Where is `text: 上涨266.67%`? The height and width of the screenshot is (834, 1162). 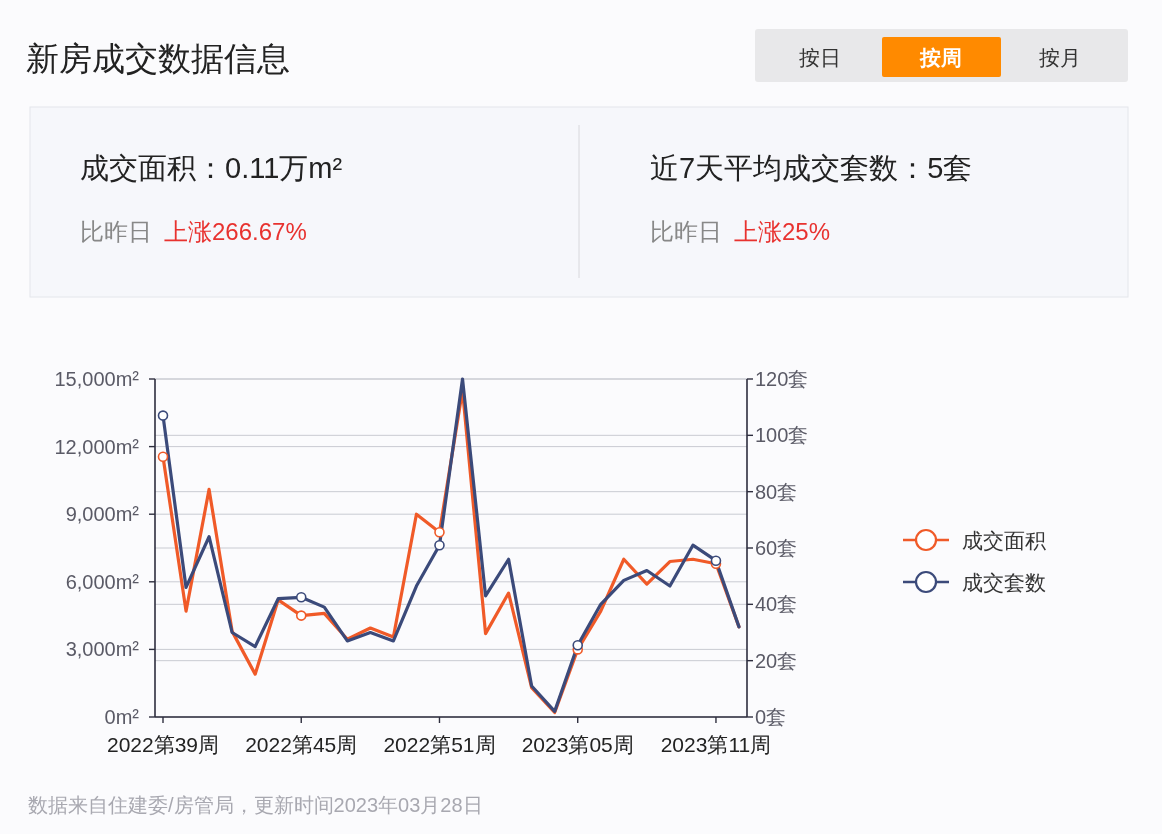 text: 上涨266.67% is located at coordinates (235, 231).